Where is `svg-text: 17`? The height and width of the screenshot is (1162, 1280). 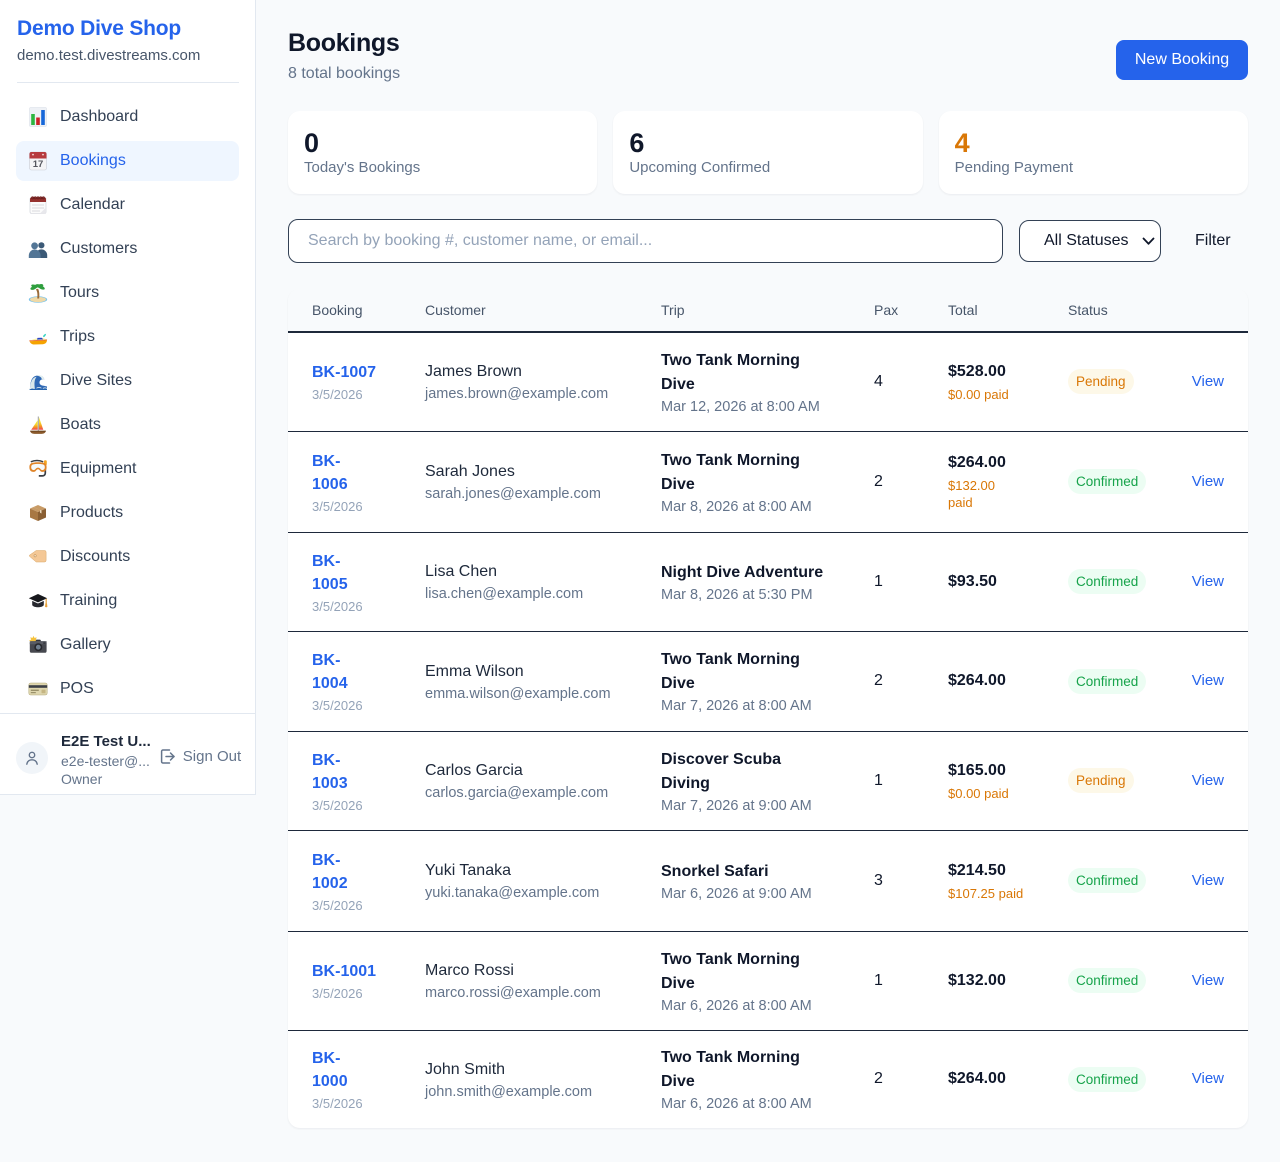
svg-text: 17 is located at coordinates (38, 164).